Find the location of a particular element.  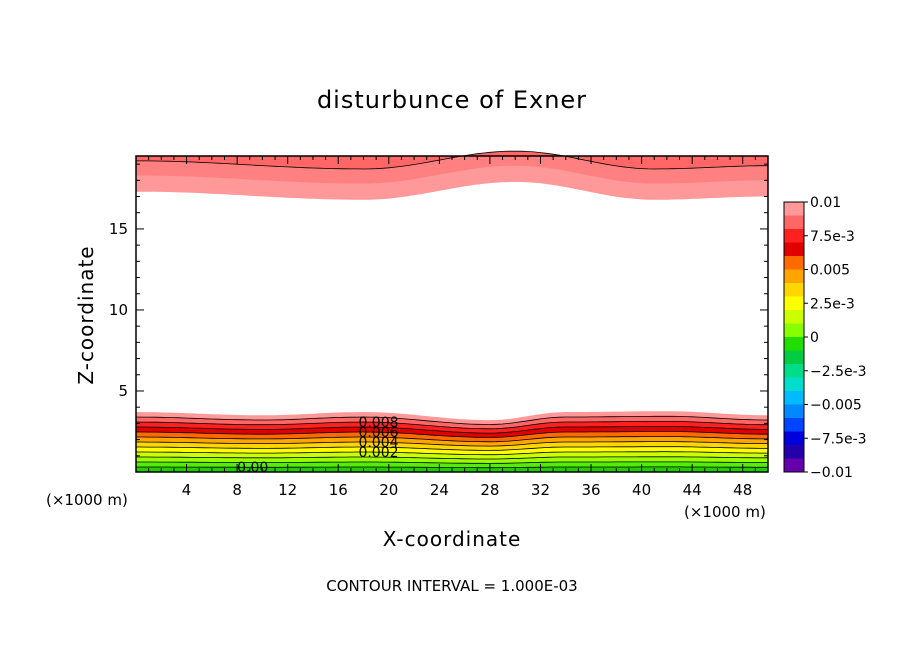

colorbar-label: 2.5e-3 is located at coordinates (832, 304).